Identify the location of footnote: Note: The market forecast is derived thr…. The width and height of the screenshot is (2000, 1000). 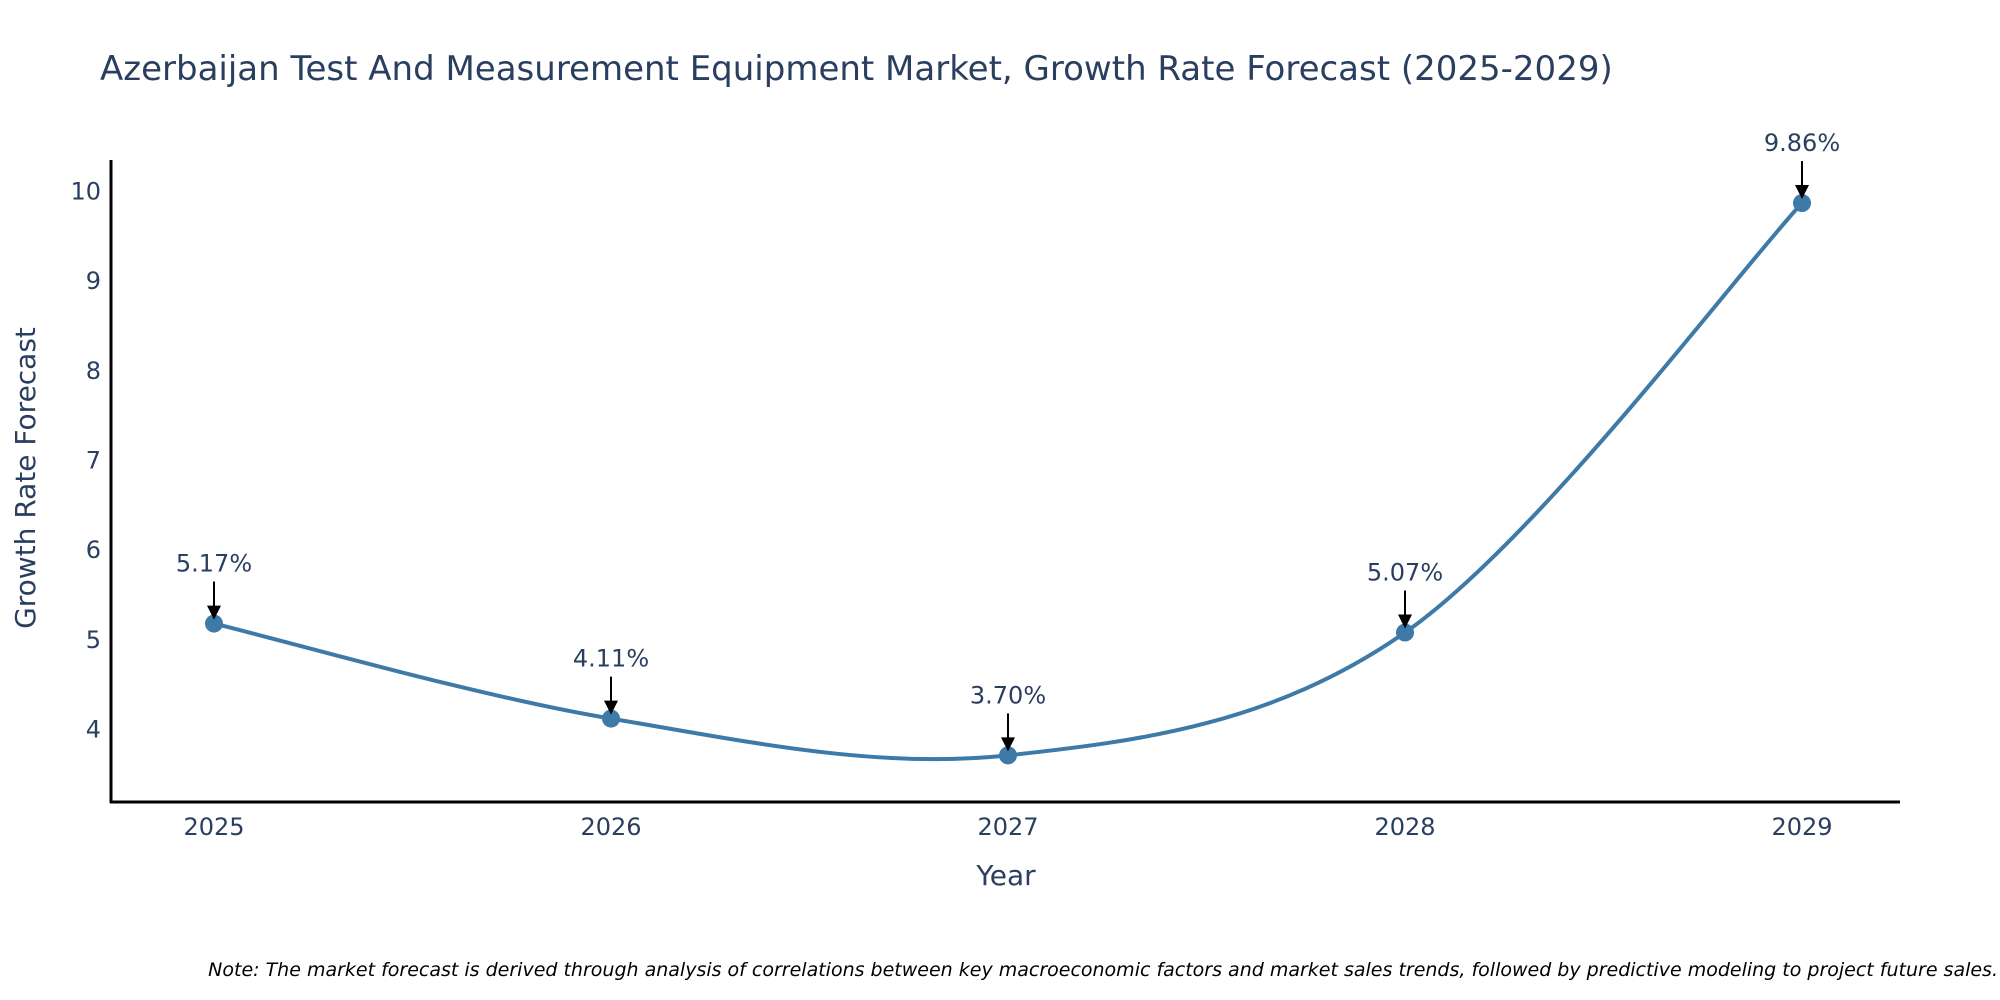
(1103, 970).